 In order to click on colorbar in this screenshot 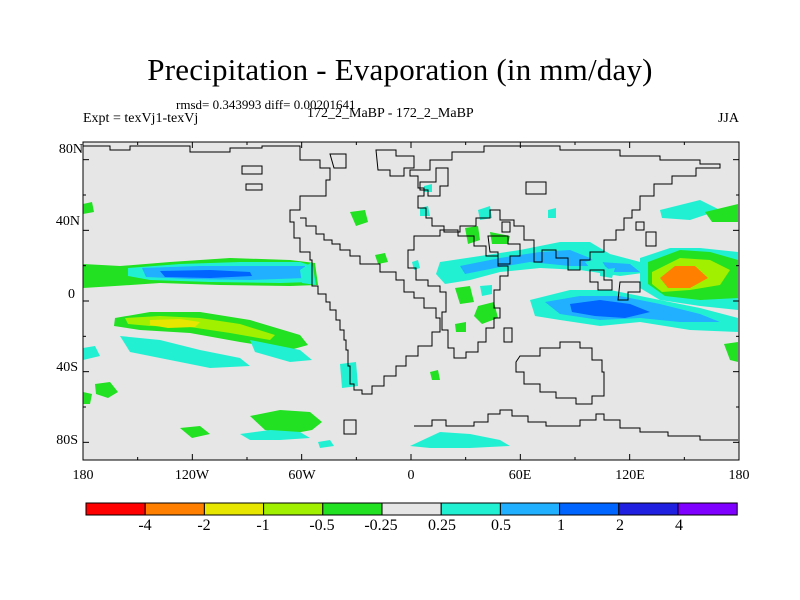, I will do `click(411, 509)`.